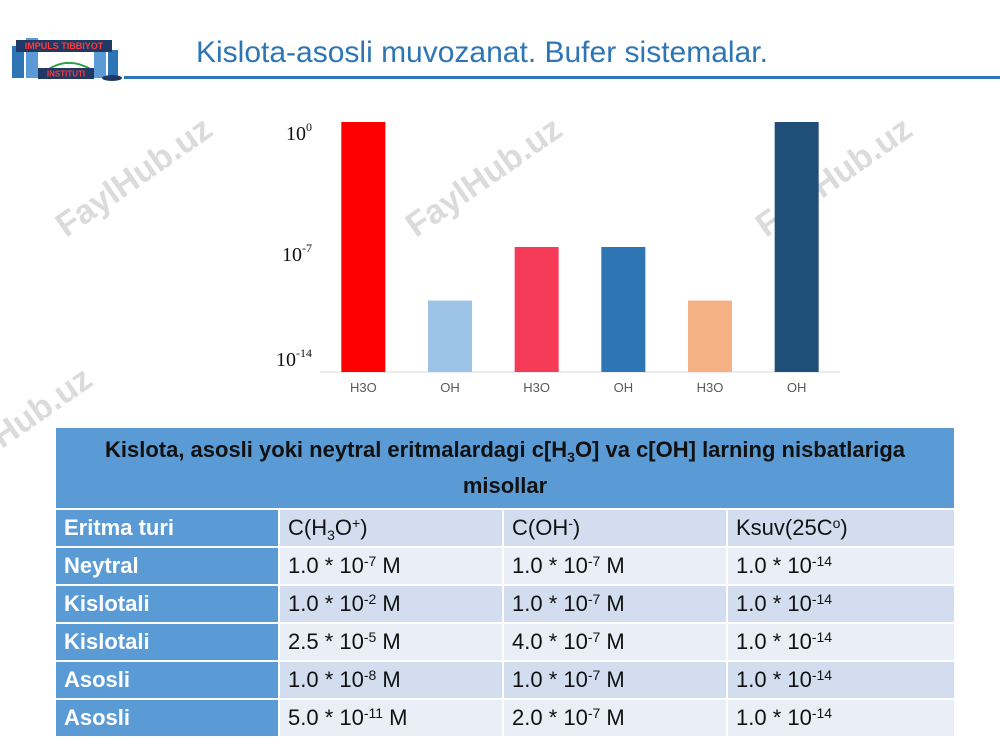 The image size is (1000, 750). What do you see at coordinates (562, 77) in the screenshot?
I see `title-divider` at bounding box center [562, 77].